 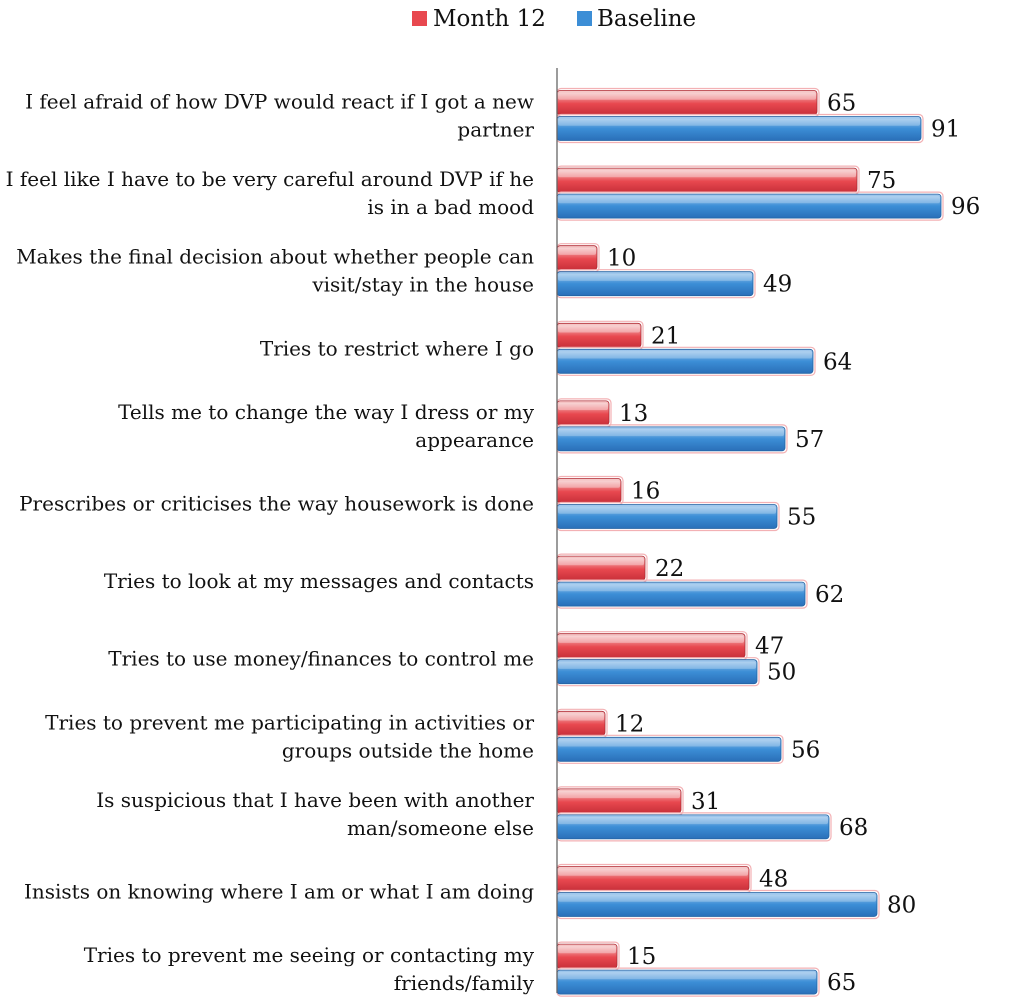 I want to click on legend-item-1: Baseline, so click(x=636, y=19).